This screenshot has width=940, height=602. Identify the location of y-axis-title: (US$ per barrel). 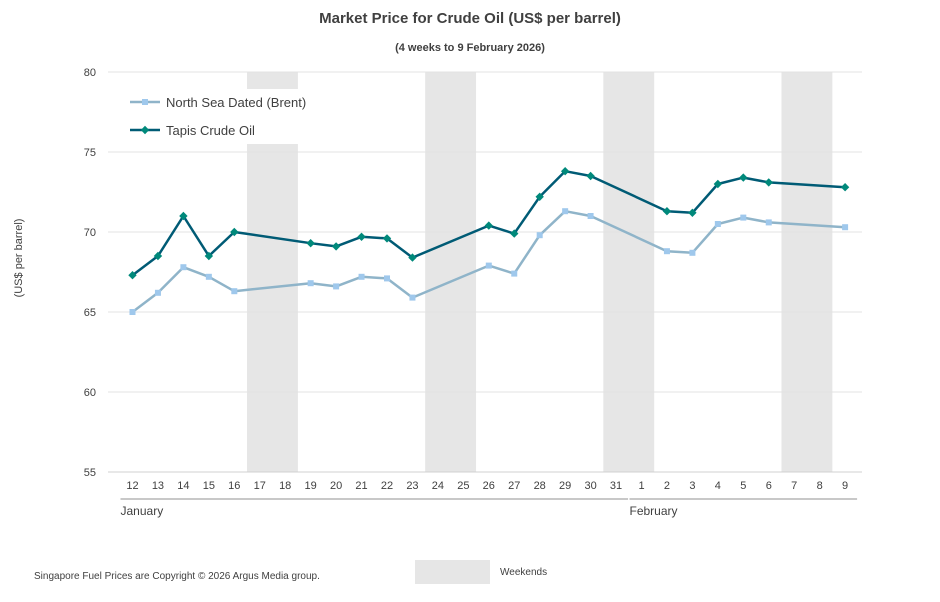
(19, 258).